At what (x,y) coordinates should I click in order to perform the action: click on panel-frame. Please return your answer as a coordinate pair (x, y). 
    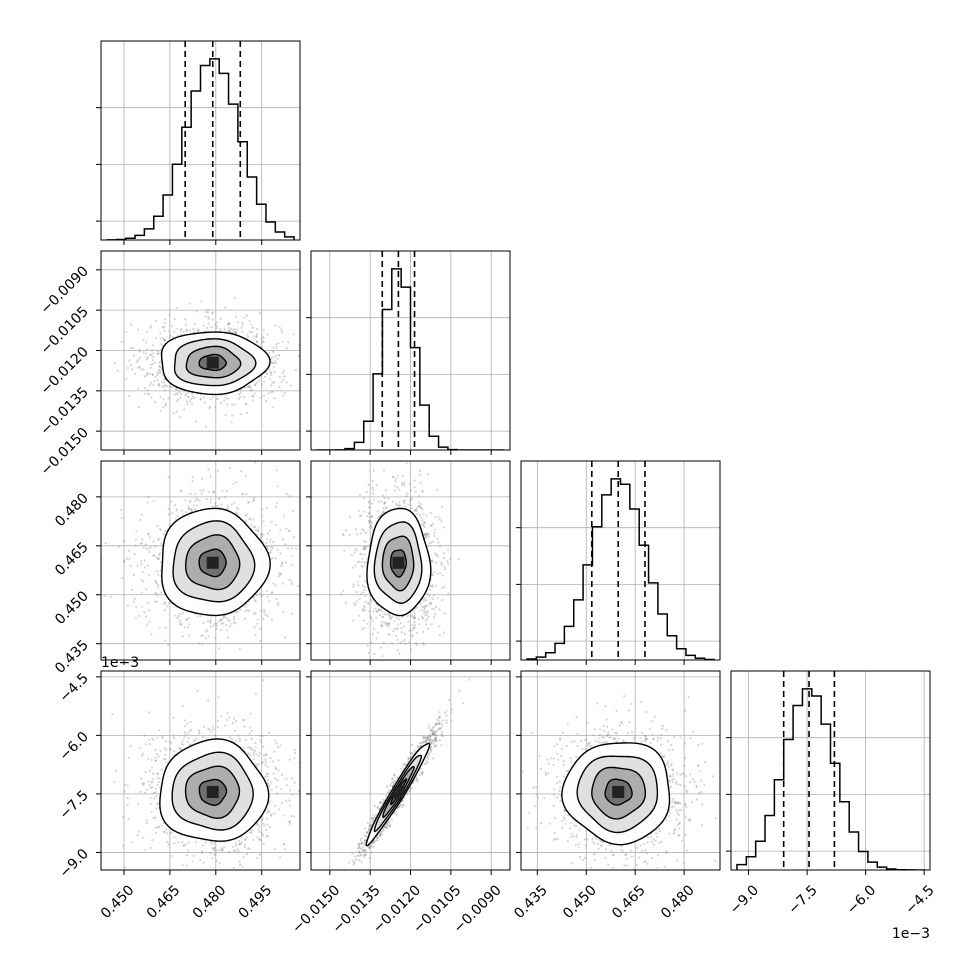
    Looking at the image, I should click on (200, 560).